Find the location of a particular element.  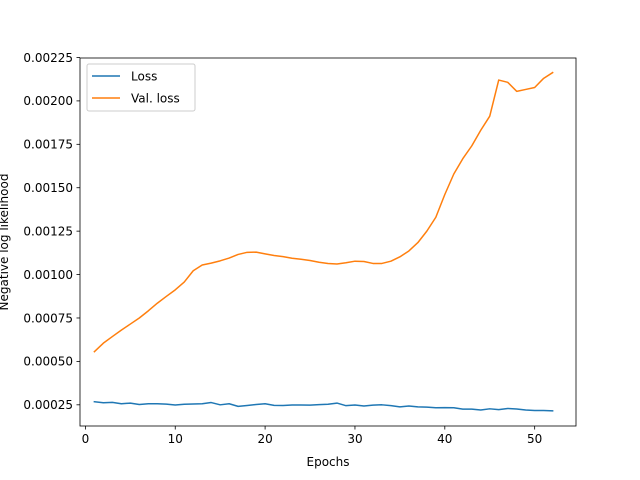

x-tick-label: 50 is located at coordinates (534, 439).